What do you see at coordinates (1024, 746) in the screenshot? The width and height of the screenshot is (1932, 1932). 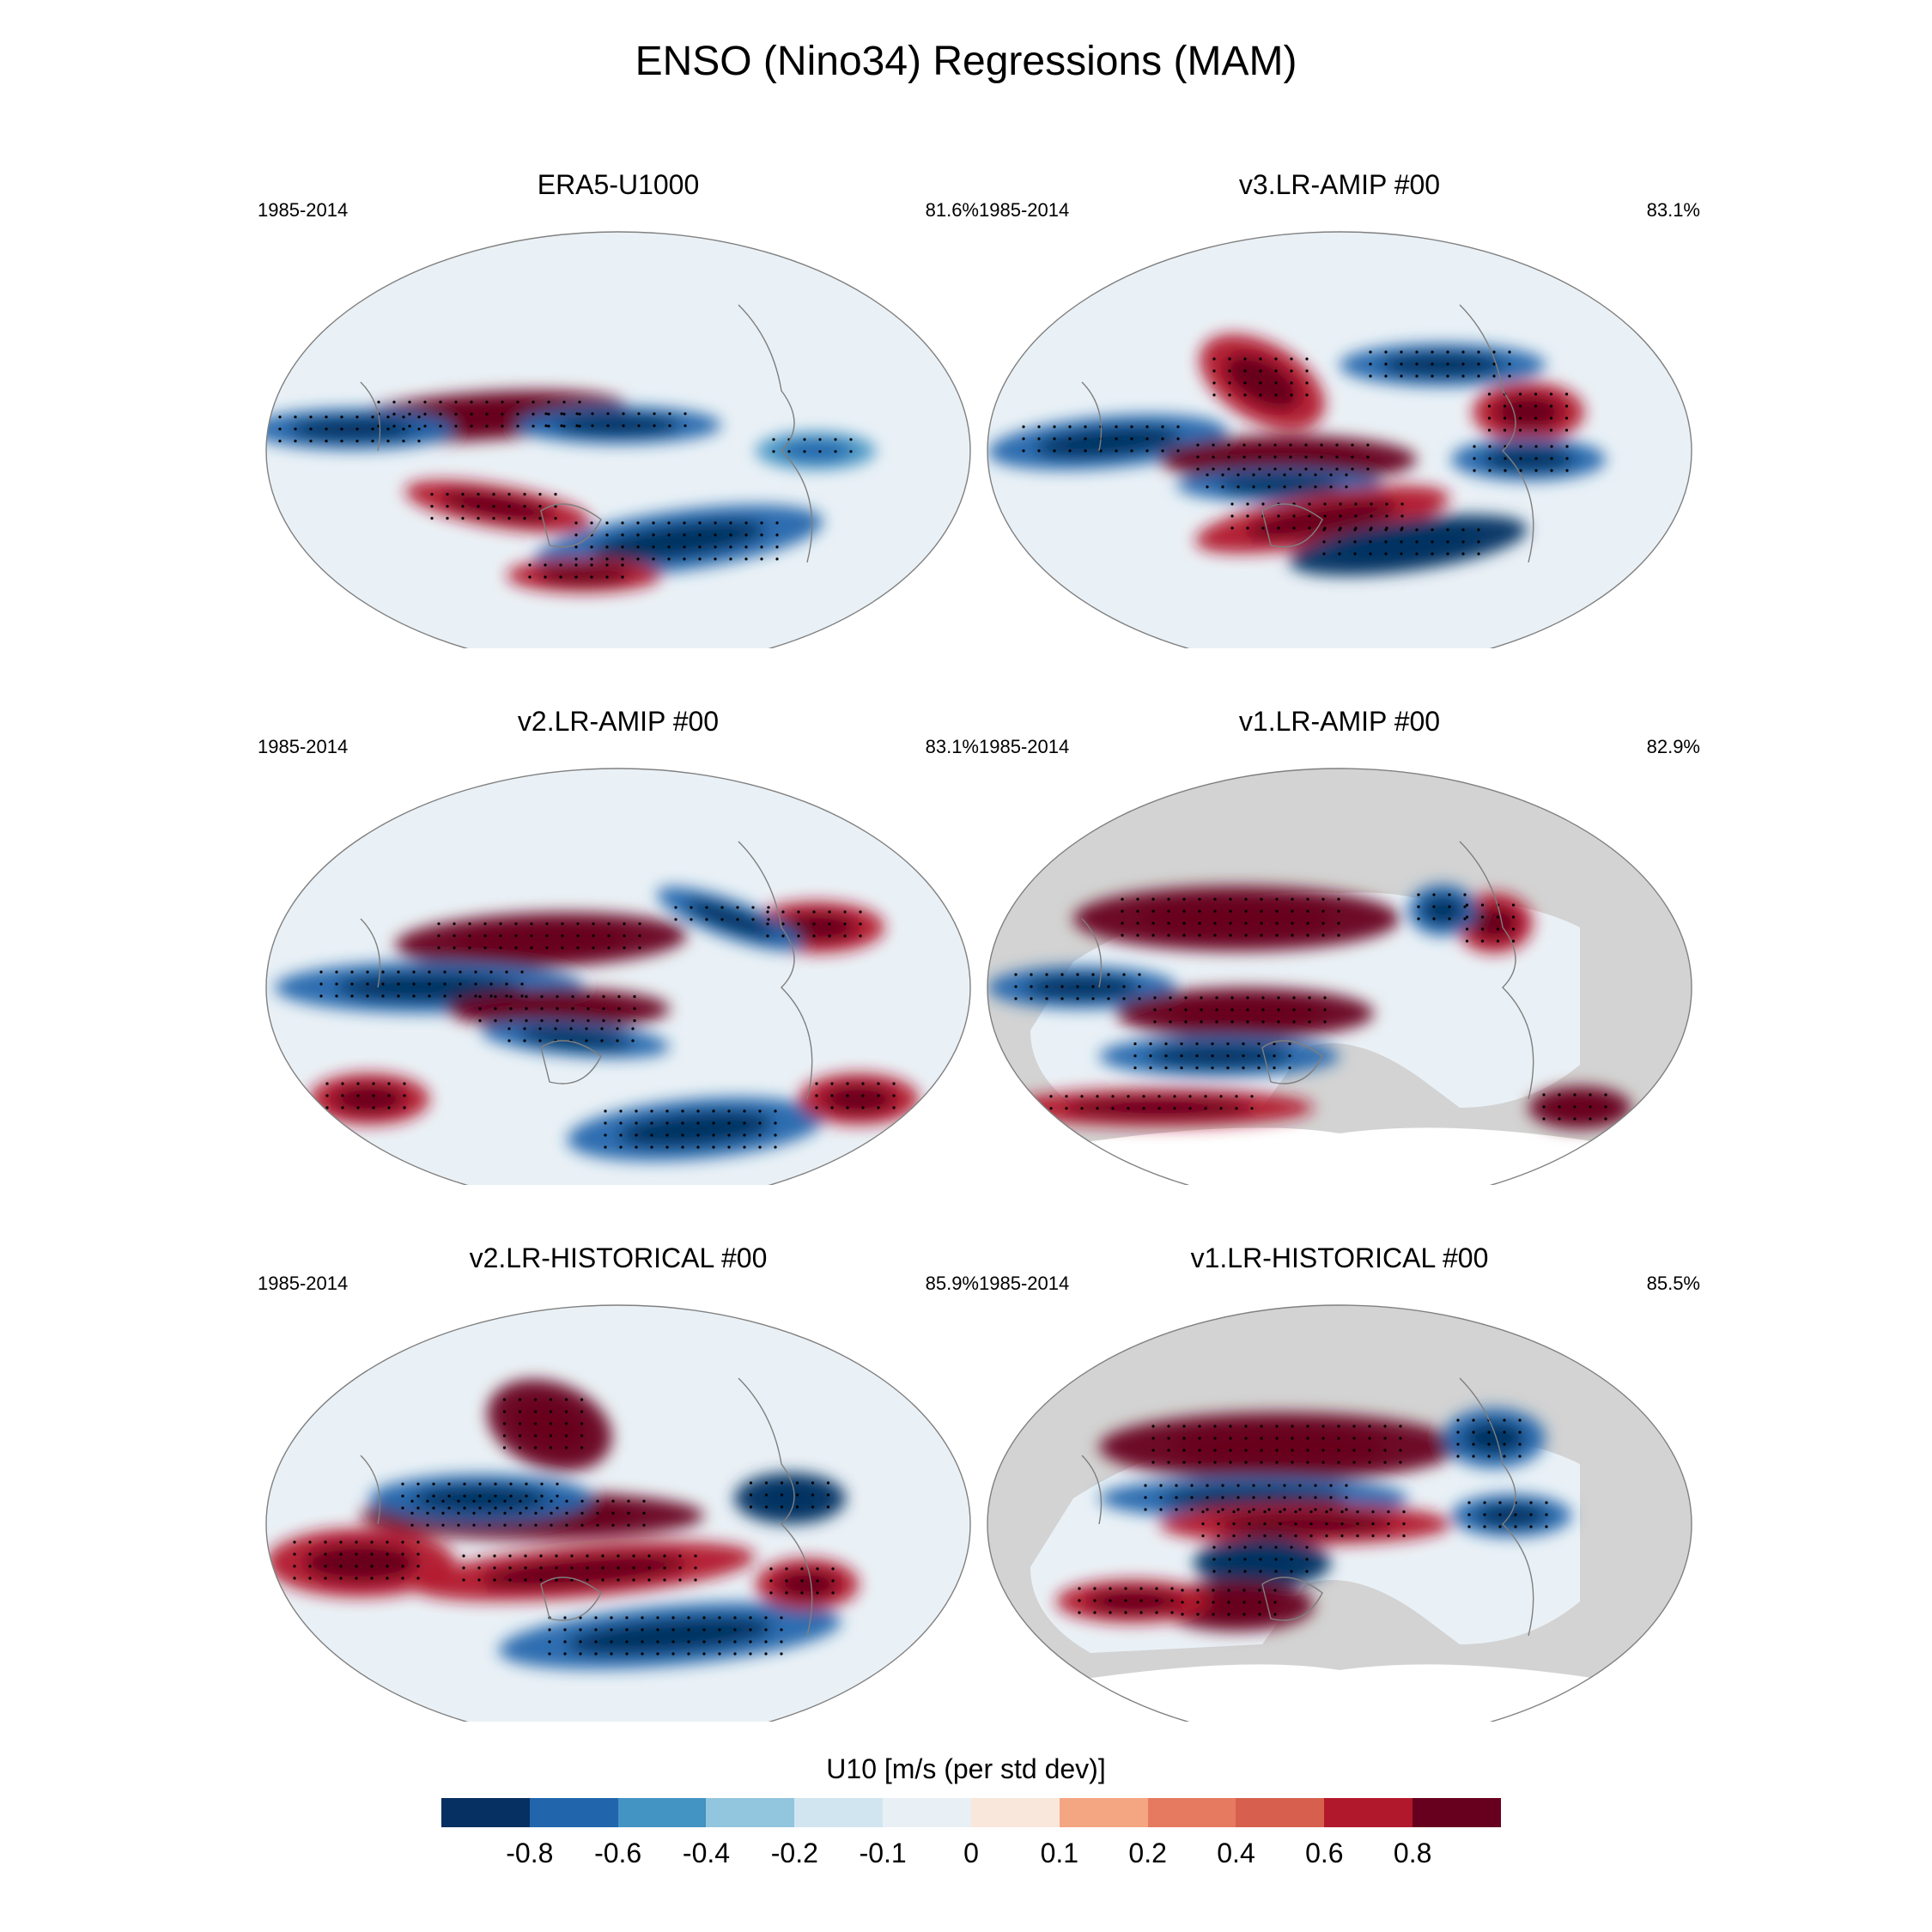 I see `panel-period: 1985-2014` at bounding box center [1024, 746].